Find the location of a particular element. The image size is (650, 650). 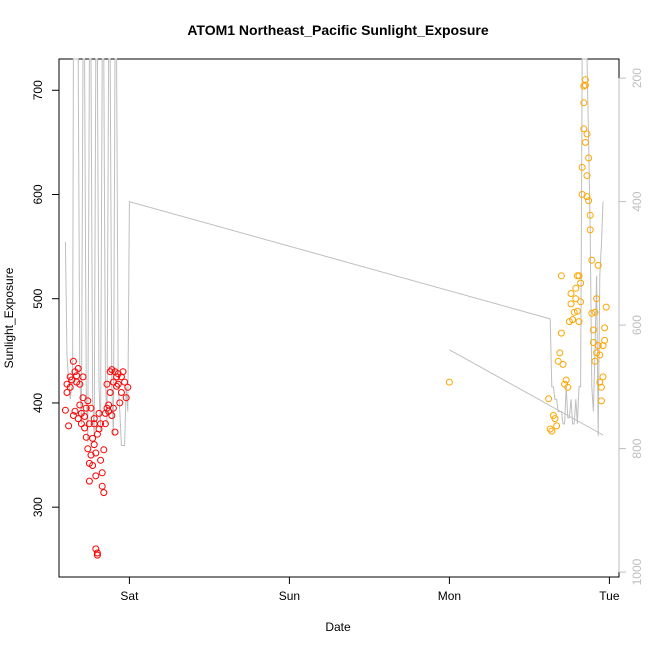

y-tick-label-4: 700 is located at coordinates (38, 90).